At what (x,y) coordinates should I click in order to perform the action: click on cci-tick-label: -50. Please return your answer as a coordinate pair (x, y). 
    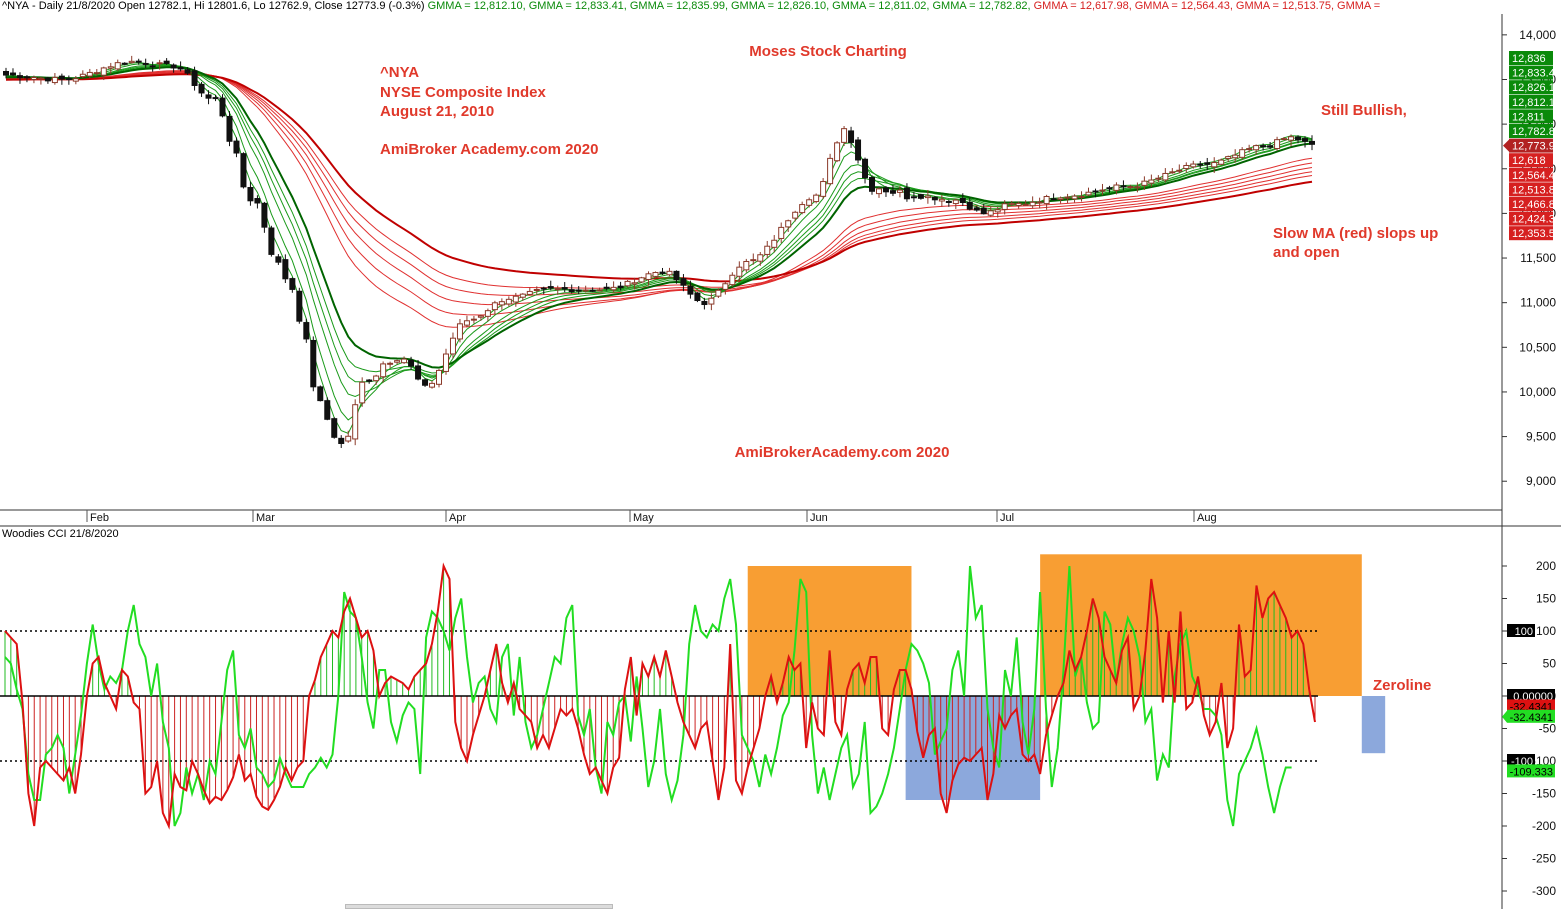
    Looking at the image, I should click on (1548, 729).